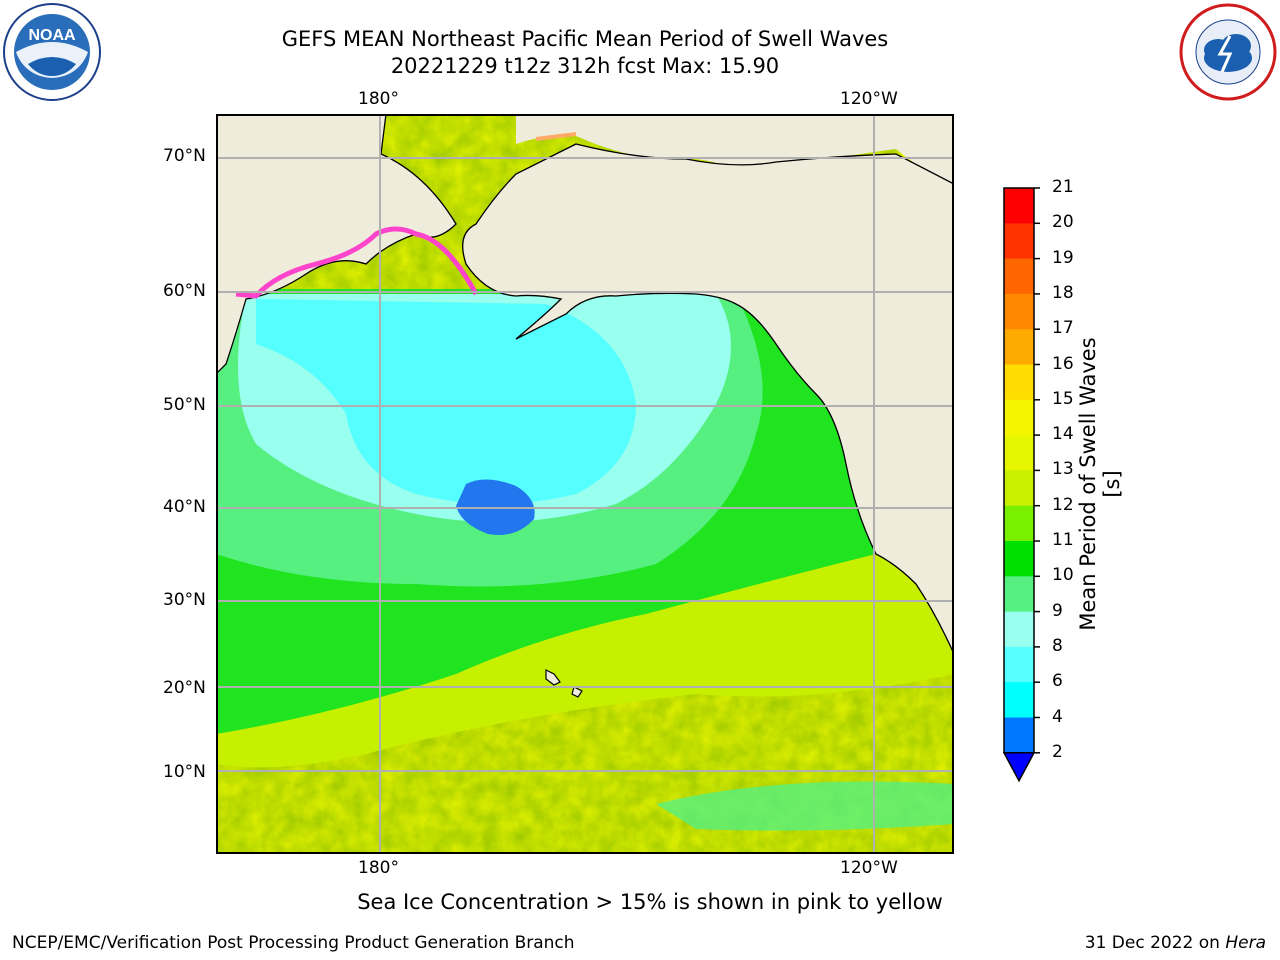 The image size is (1280, 960). What do you see at coordinates (1063, 434) in the screenshot?
I see `colorbar-tick-label: 14` at bounding box center [1063, 434].